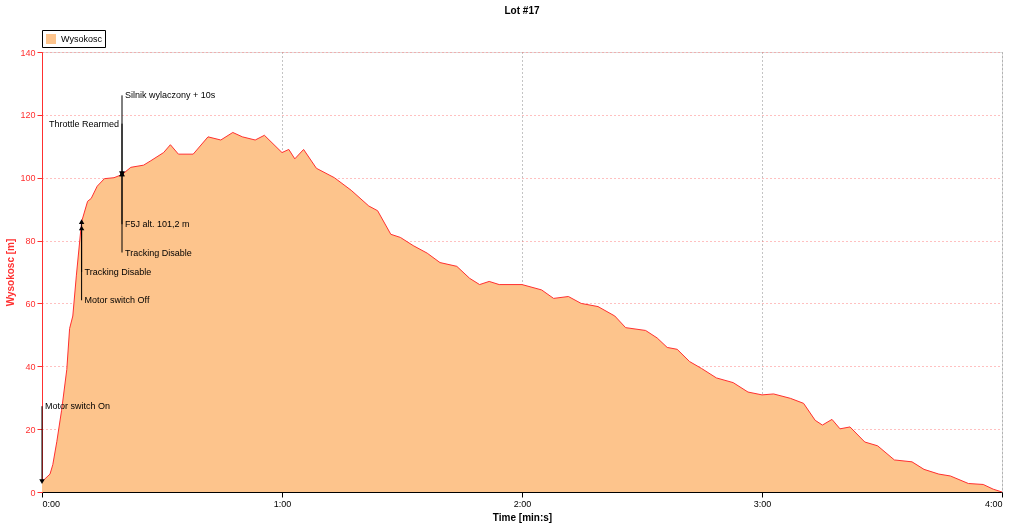 The width and height of the screenshot is (1024, 526). I want to click on annotation: Motor switch Off, so click(117, 300).